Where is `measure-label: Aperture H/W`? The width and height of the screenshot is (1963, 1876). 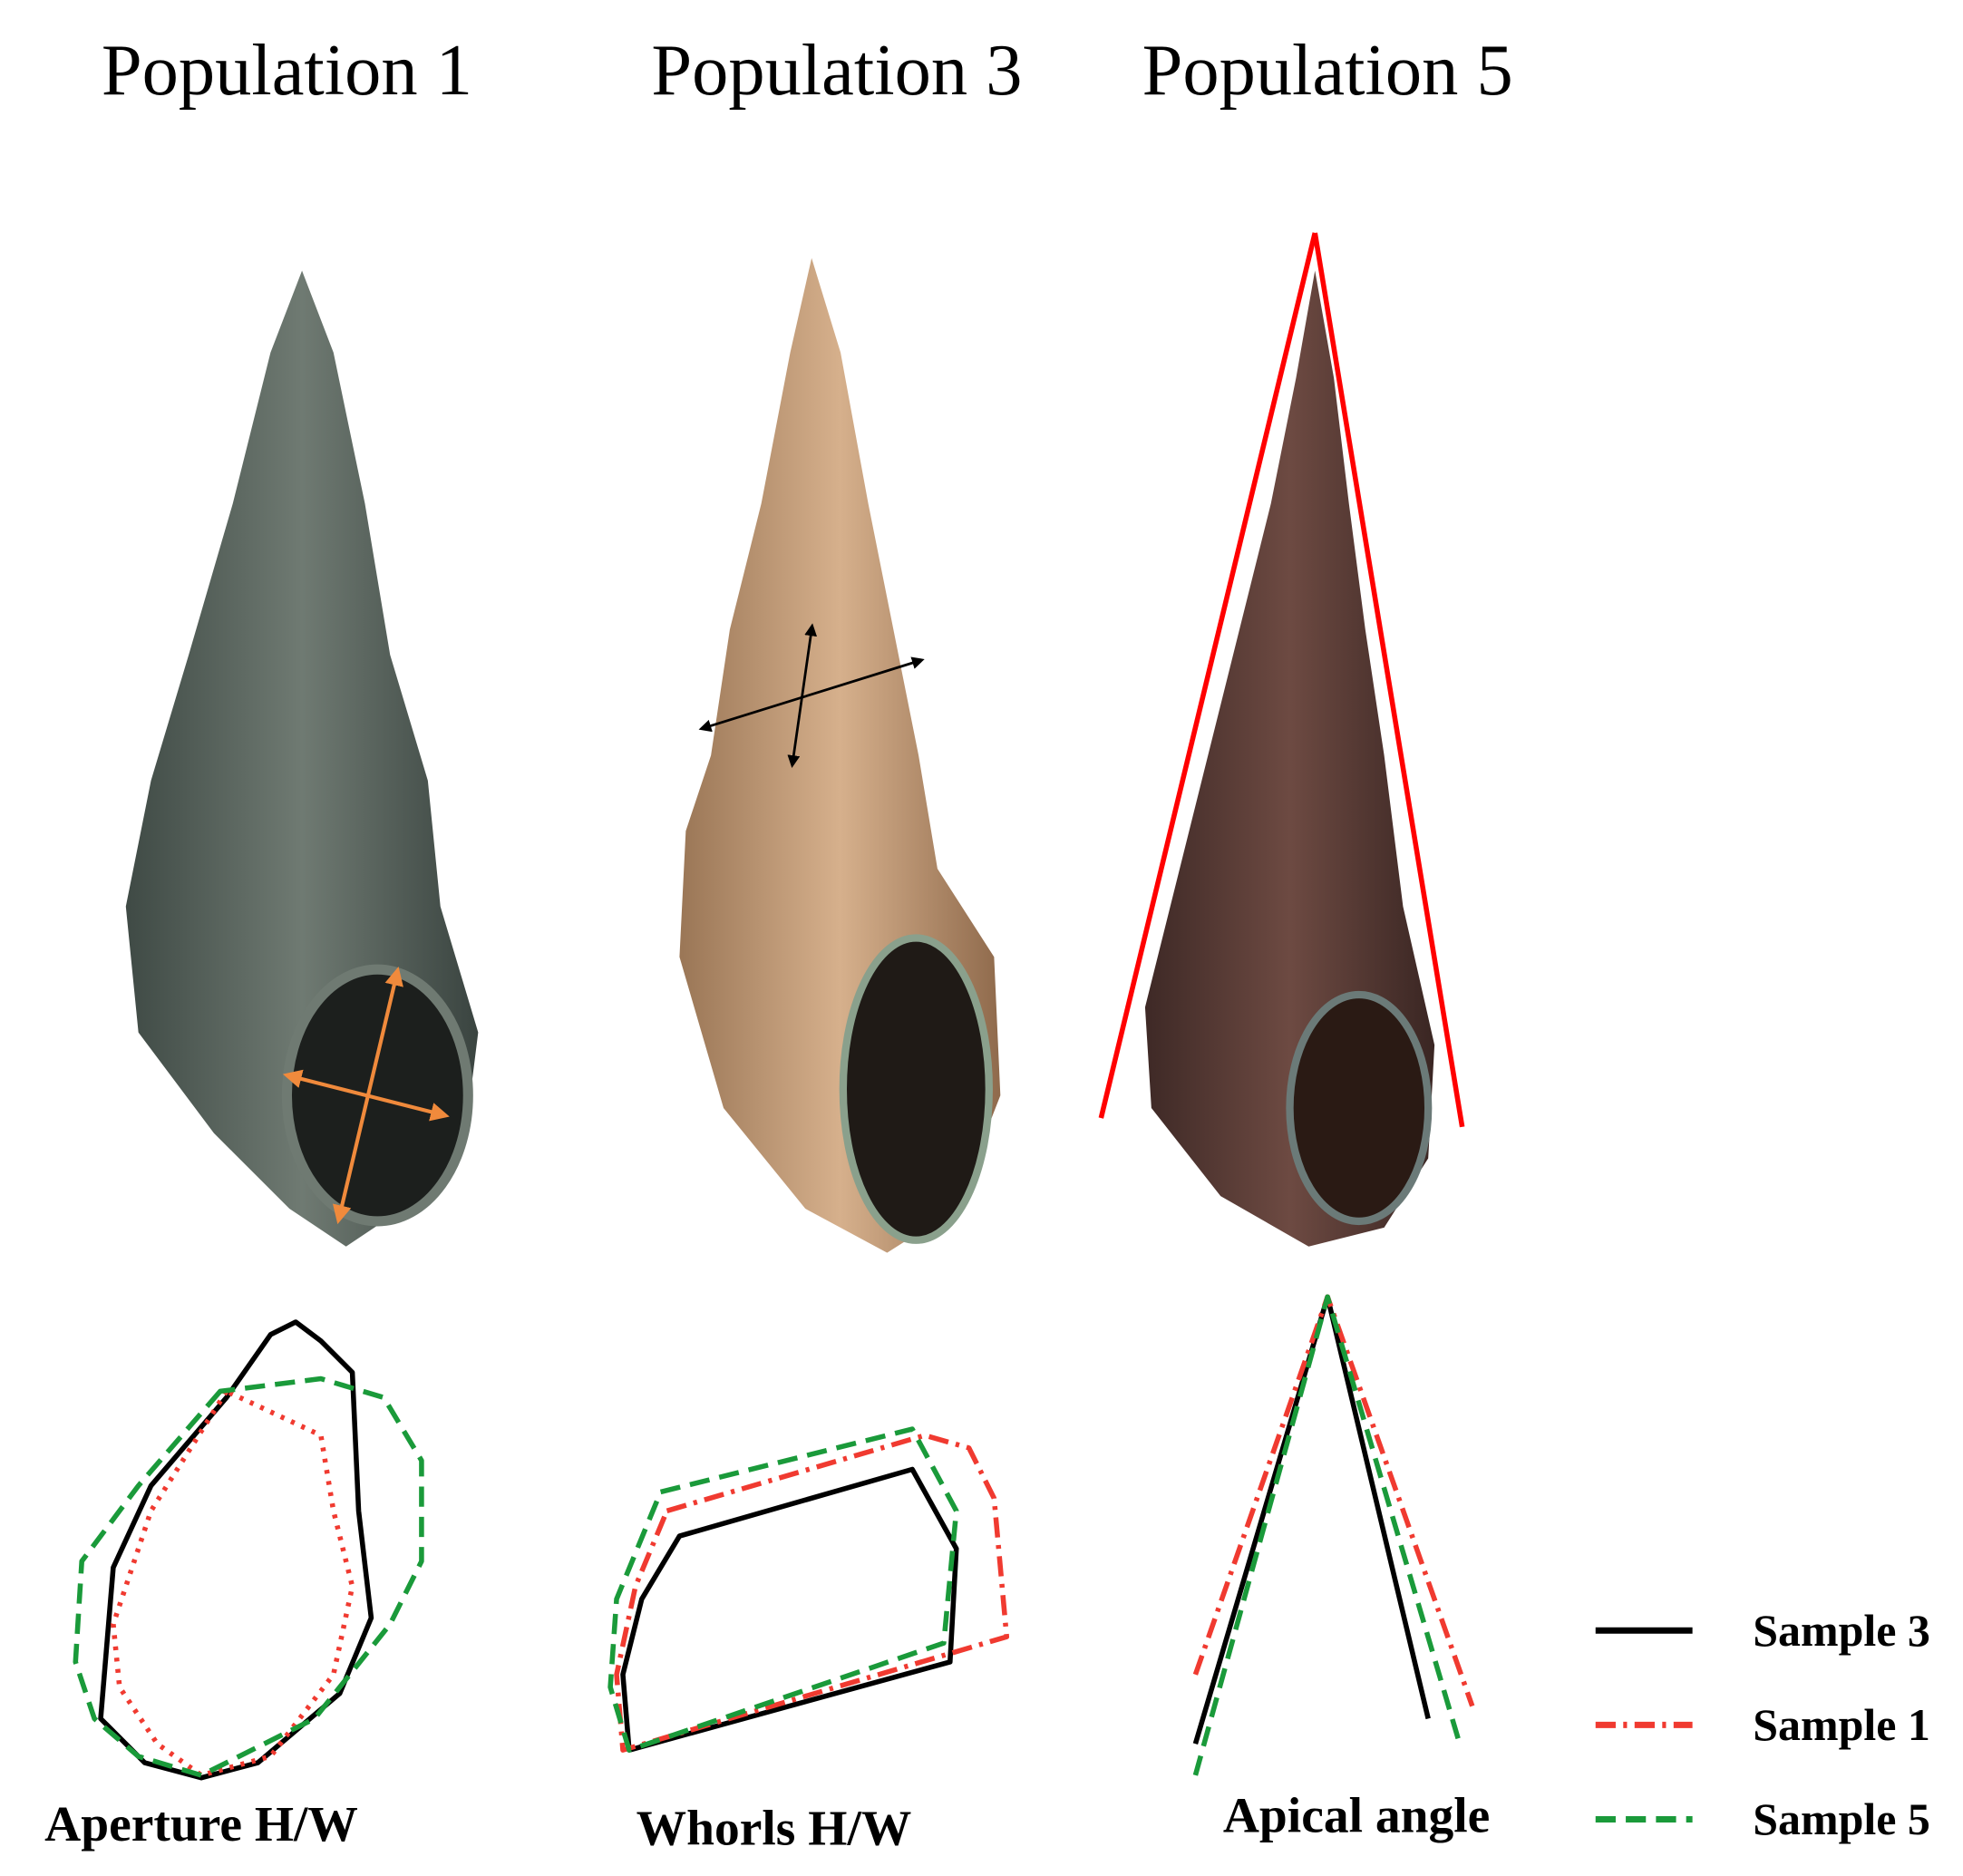 measure-label: Aperture H/W is located at coordinates (201, 1824).